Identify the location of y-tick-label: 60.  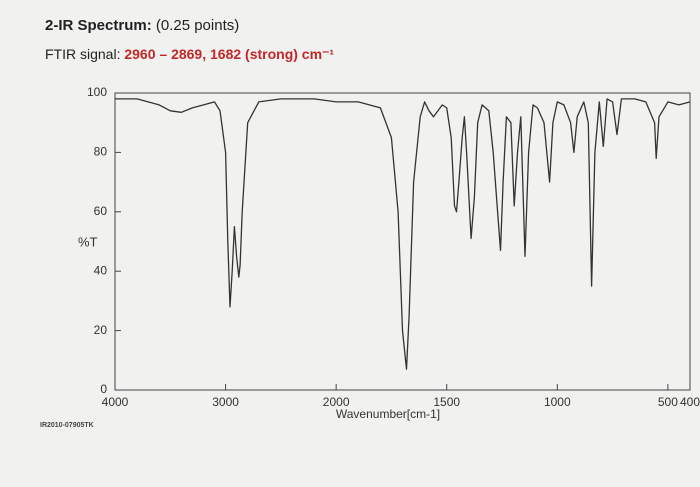
(101, 211).